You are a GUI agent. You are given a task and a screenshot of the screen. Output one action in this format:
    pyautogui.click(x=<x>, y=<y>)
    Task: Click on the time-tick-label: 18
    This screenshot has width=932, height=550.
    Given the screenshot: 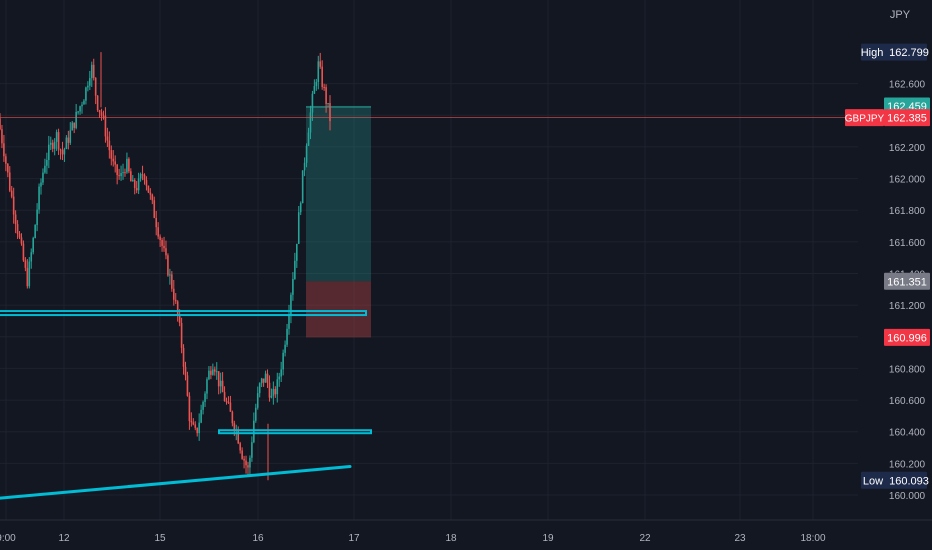 What is the action you would take?
    pyautogui.click(x=451, y=538)
    